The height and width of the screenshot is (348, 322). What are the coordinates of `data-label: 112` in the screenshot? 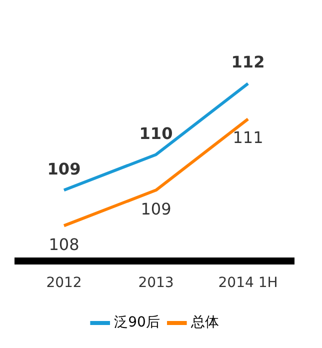 It's located at (248, 62).